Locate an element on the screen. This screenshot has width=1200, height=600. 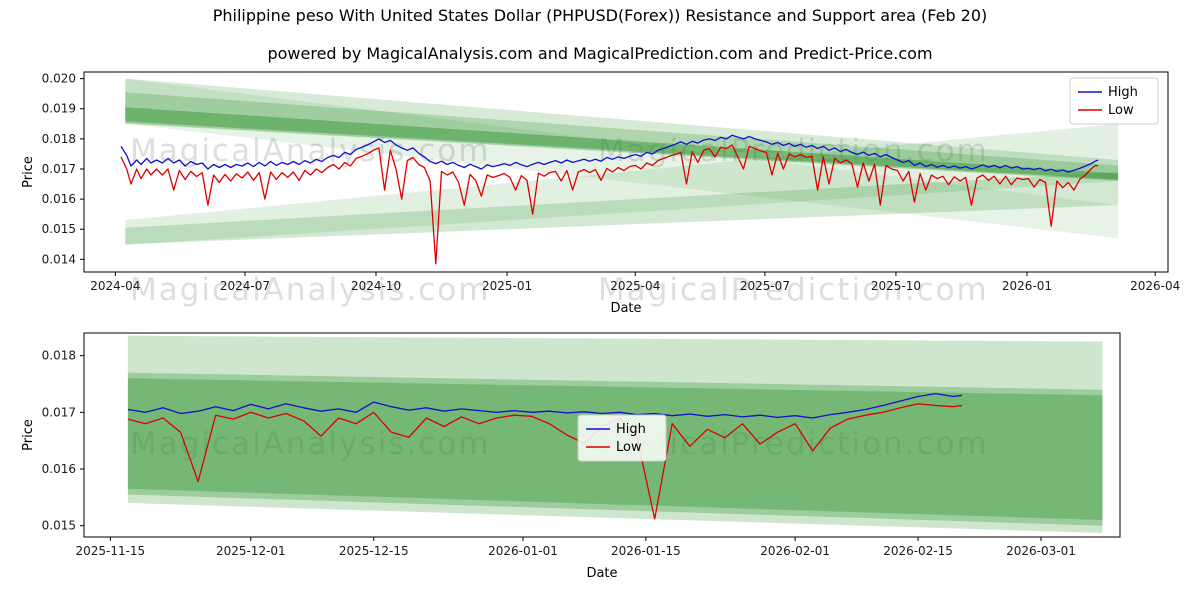
x-tick-label: 2024-10 is located at coordinates (376, 286).